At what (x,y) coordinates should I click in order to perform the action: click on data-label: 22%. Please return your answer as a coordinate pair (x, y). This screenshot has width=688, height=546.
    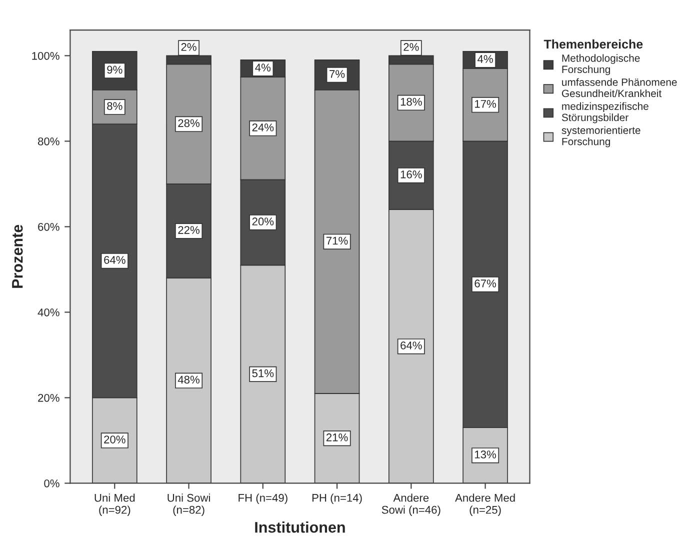
    Looking at the image, I should click on (189, 230).